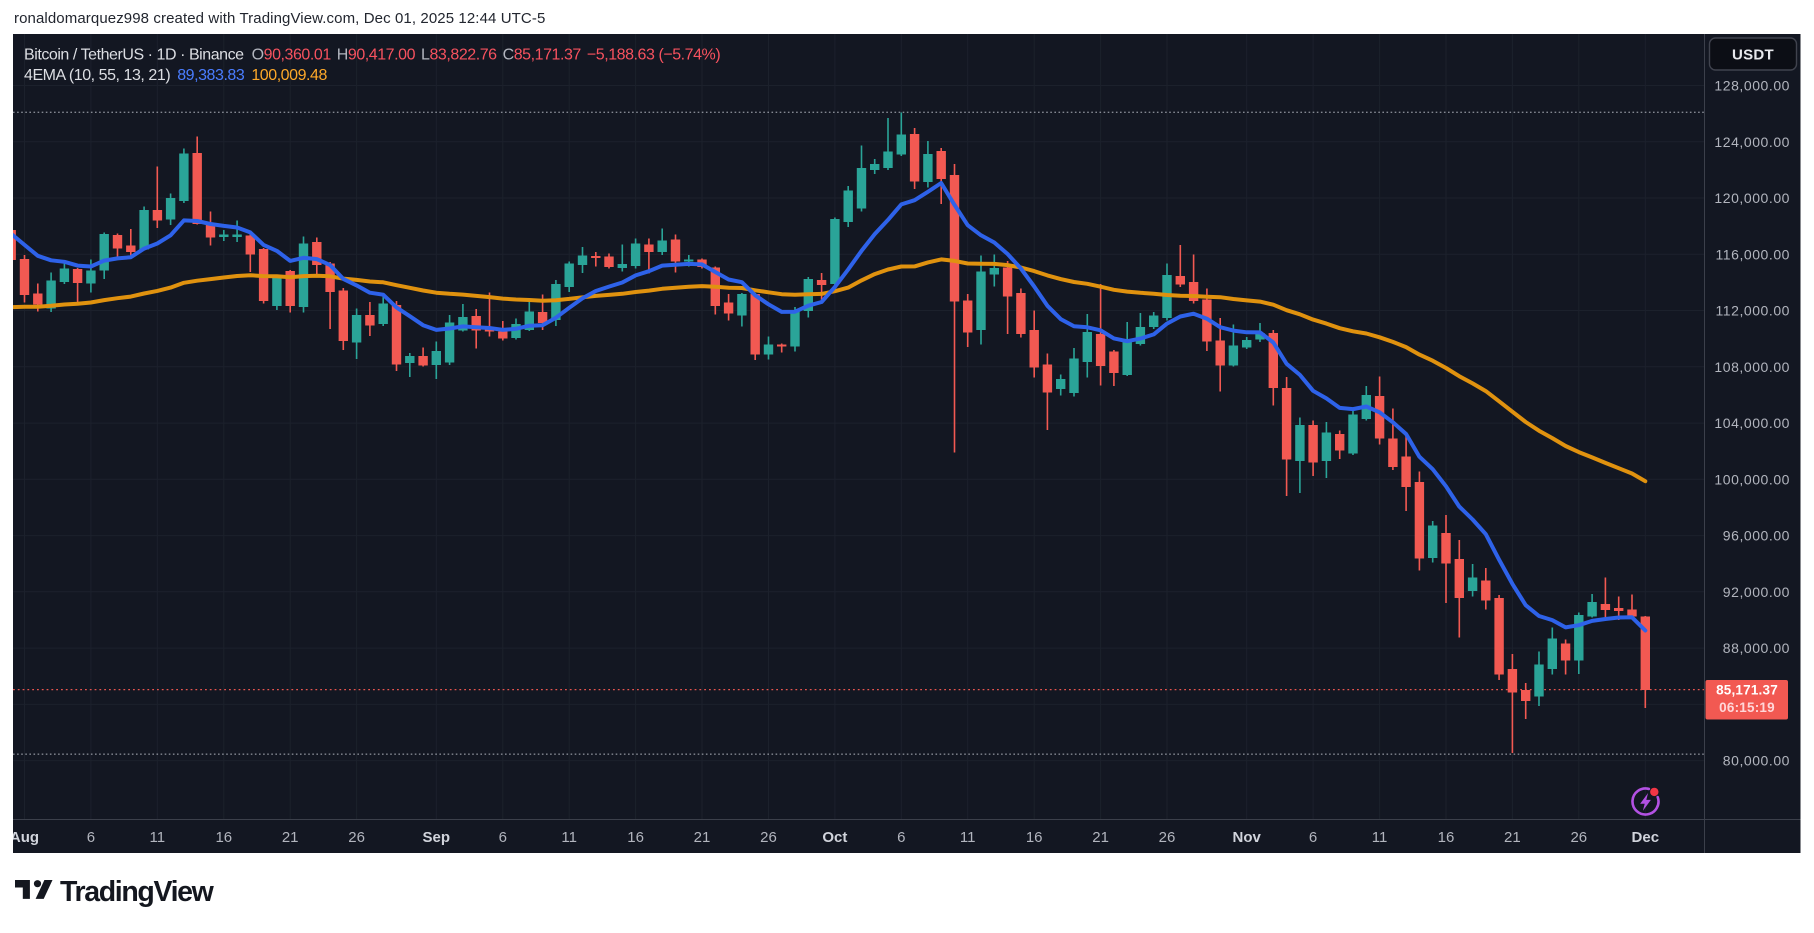 This screenshot has width=1814, height=933. What do you see at coordinates (1756, 761) in the screenshot?
I see `svg-text: 80,000.00` at bounding box center [1756, 761].